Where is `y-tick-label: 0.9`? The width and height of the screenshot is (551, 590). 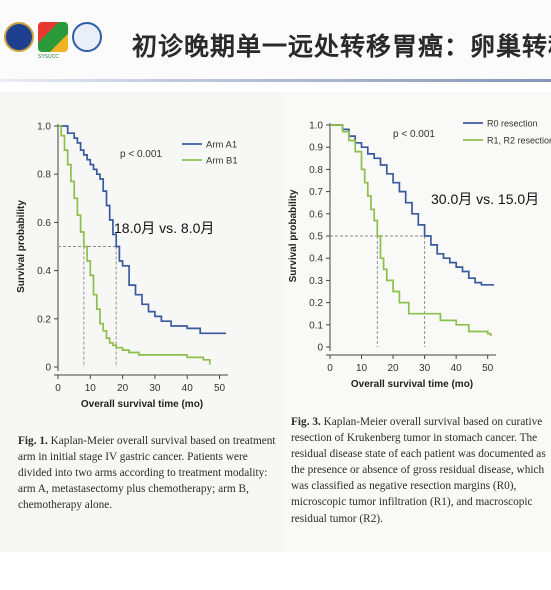
y-tick-label: 0.9 is located at coordinates (316, 148).